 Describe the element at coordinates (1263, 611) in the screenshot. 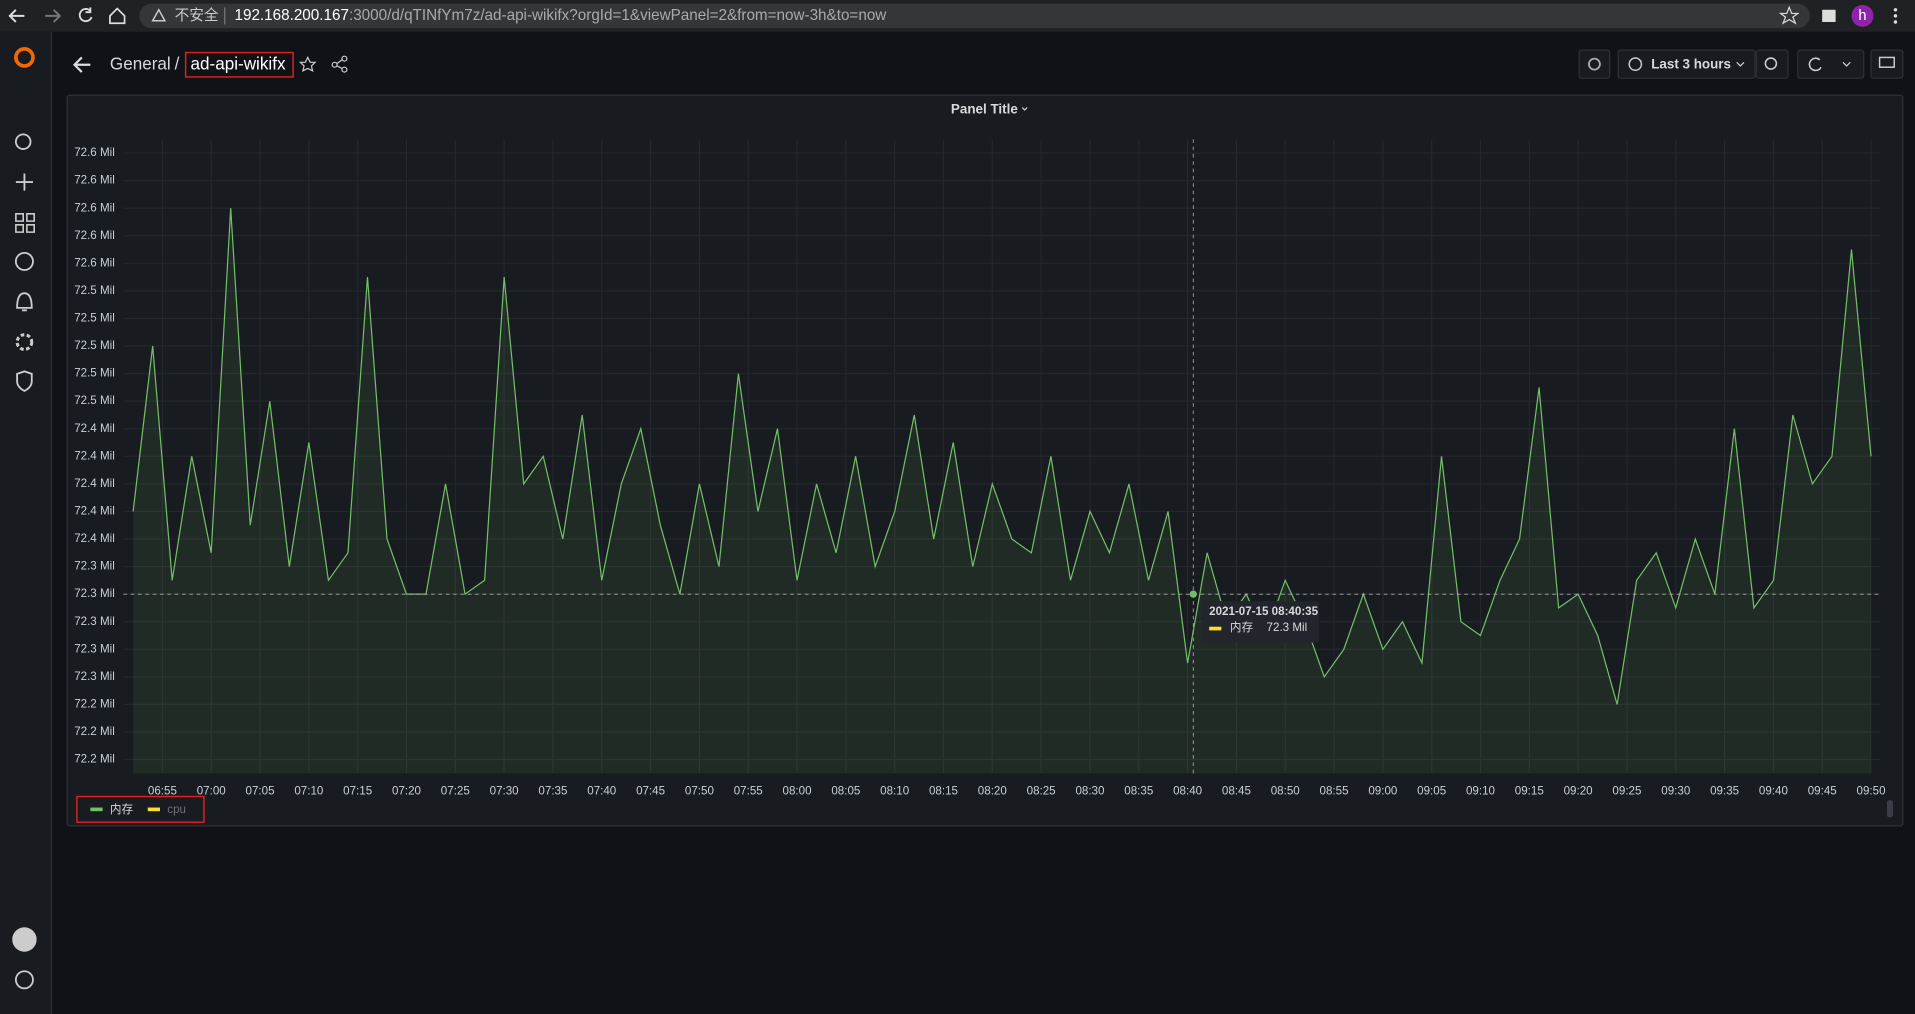

I see `tooltip-time: 2021-07-15 08:40:35` at that location.